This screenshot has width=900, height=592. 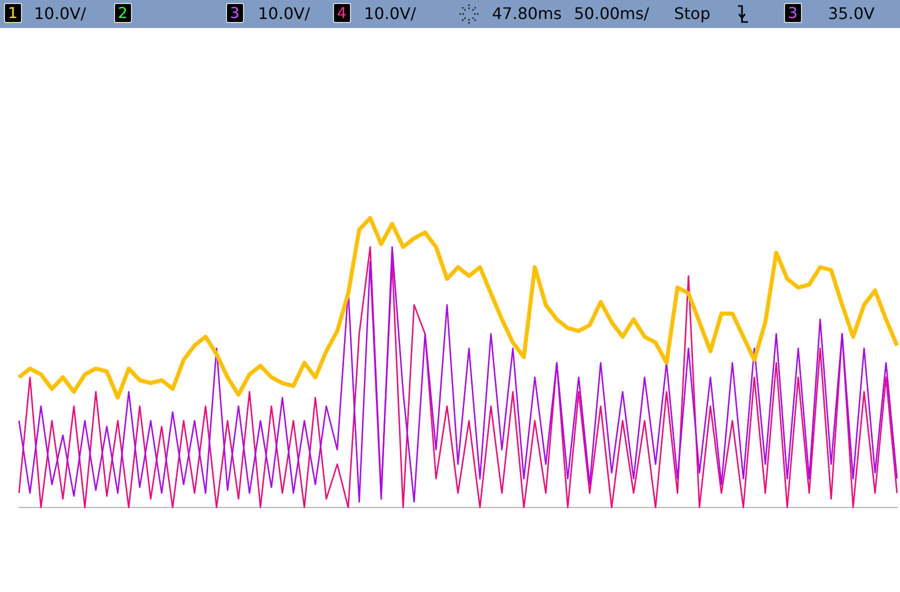 I want to click on text: 47.80ms, so click(x=527, y=13).